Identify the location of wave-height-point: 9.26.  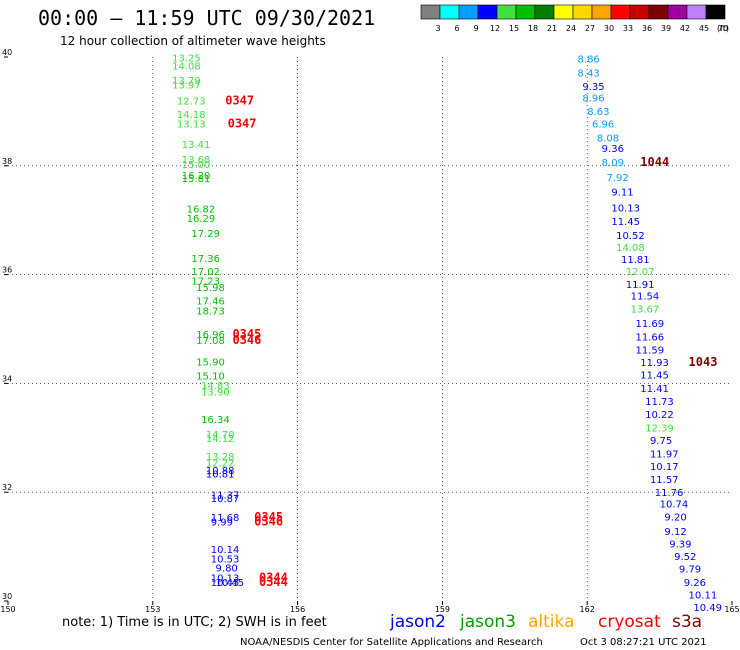
(695, 583).